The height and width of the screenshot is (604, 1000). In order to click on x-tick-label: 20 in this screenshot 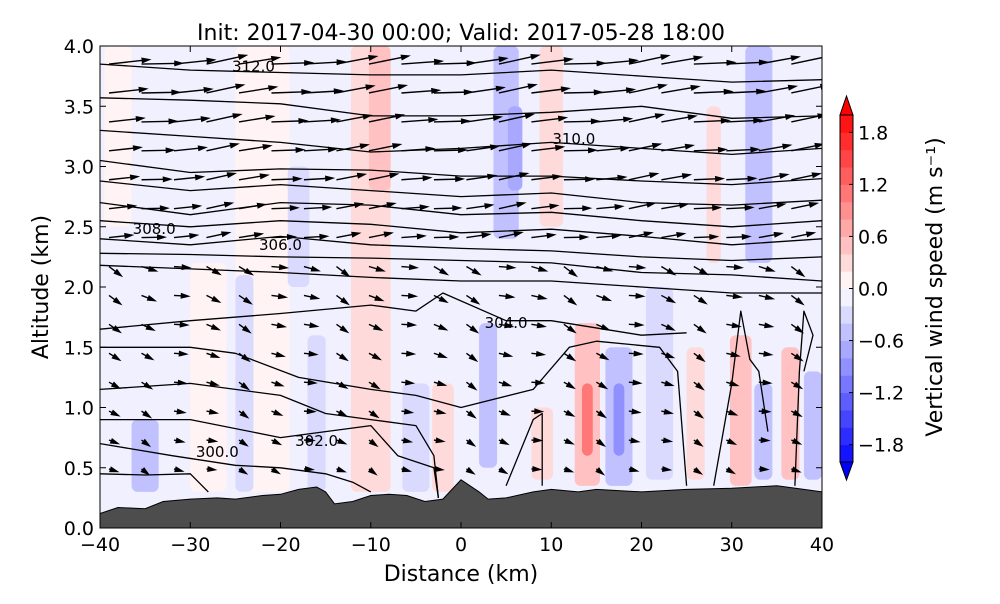, I will do `click(641, 545)`.